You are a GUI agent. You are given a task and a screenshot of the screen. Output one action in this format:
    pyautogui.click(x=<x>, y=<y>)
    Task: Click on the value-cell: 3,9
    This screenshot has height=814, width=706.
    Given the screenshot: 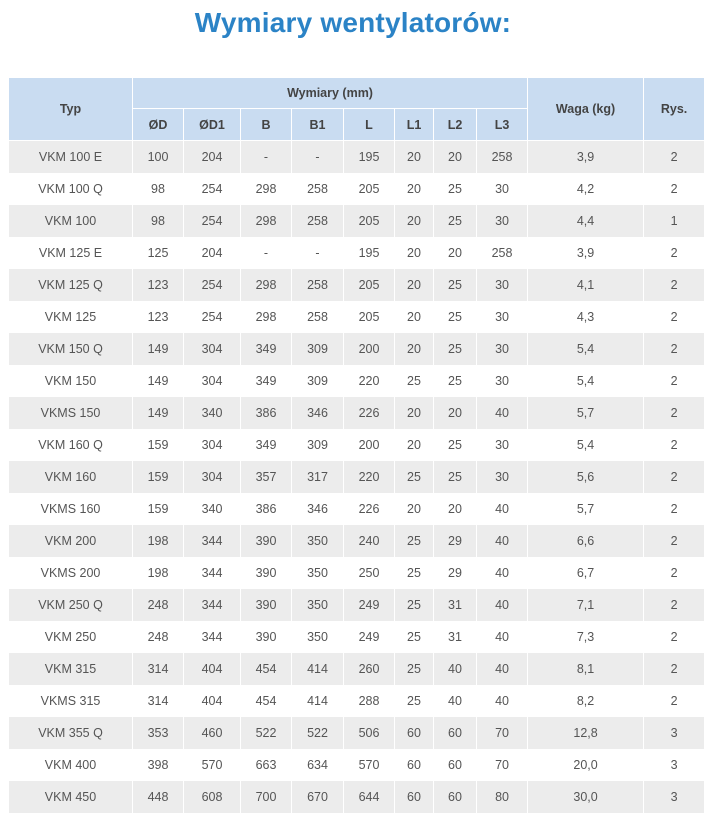 What is the action you would take?
    pyautogui.click(x=586, y=253)
    